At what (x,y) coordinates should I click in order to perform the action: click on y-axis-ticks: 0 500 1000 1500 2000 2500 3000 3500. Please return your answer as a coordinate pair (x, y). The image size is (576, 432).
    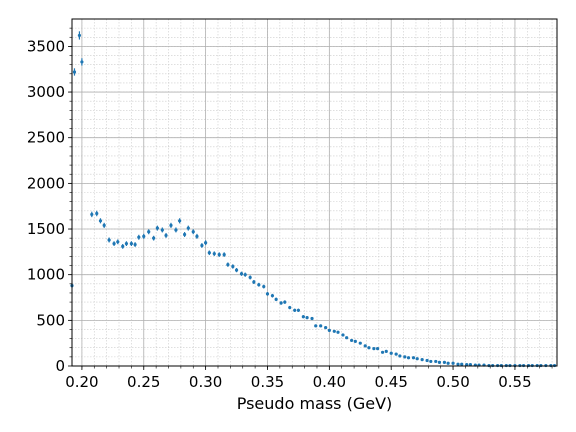
    Looking at the image, I should click on (49, 201).